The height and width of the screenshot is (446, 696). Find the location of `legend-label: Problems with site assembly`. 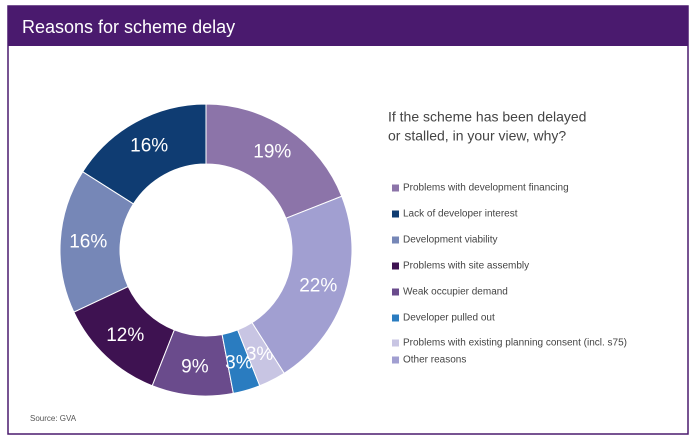

legend-label: Problems with site assembly is located at coordinates (466, 266).